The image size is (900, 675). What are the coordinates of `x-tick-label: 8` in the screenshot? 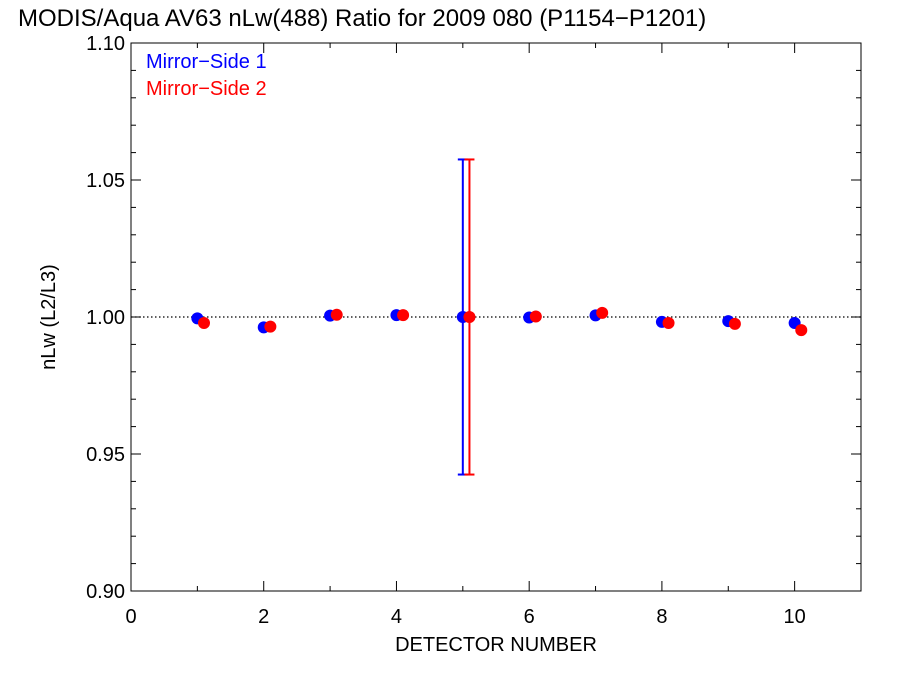 It's located at (661, 617).